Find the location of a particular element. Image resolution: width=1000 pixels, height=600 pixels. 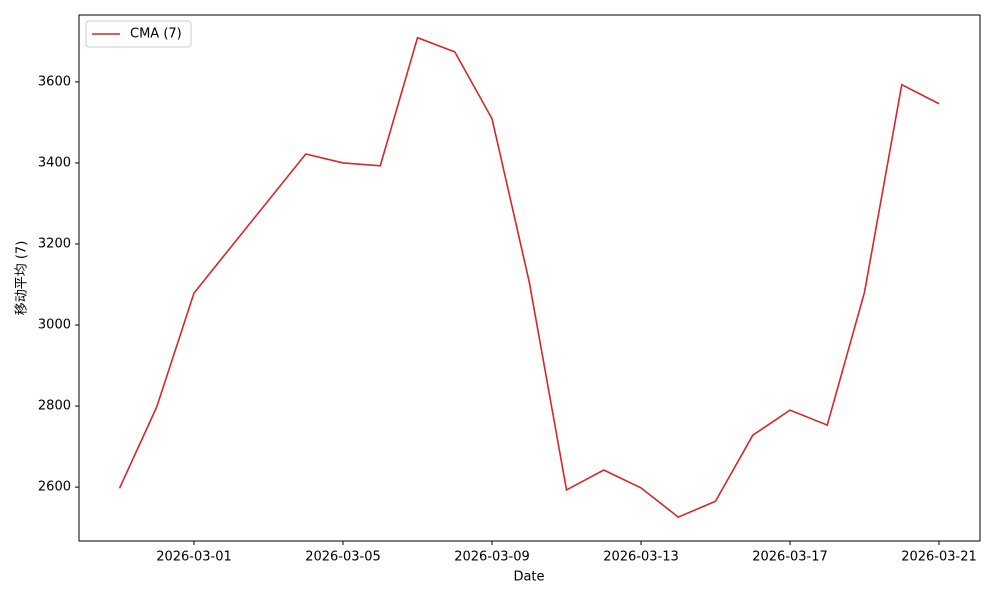

y-axis-label: 移动平均 (7) is located at coordinates (22, 278).